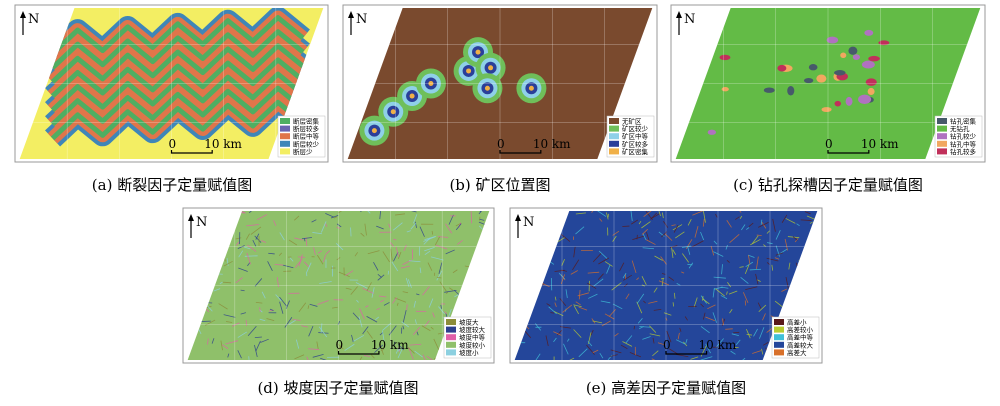  I want to click on caption: (b) 矿区位置图, so click(499, 185).